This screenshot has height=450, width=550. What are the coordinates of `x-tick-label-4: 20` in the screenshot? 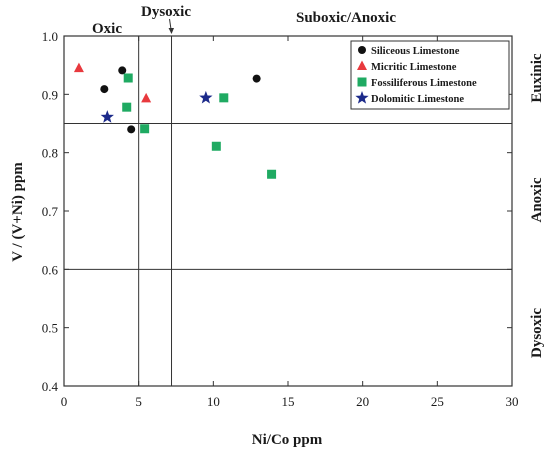 It's located at (362, 401).